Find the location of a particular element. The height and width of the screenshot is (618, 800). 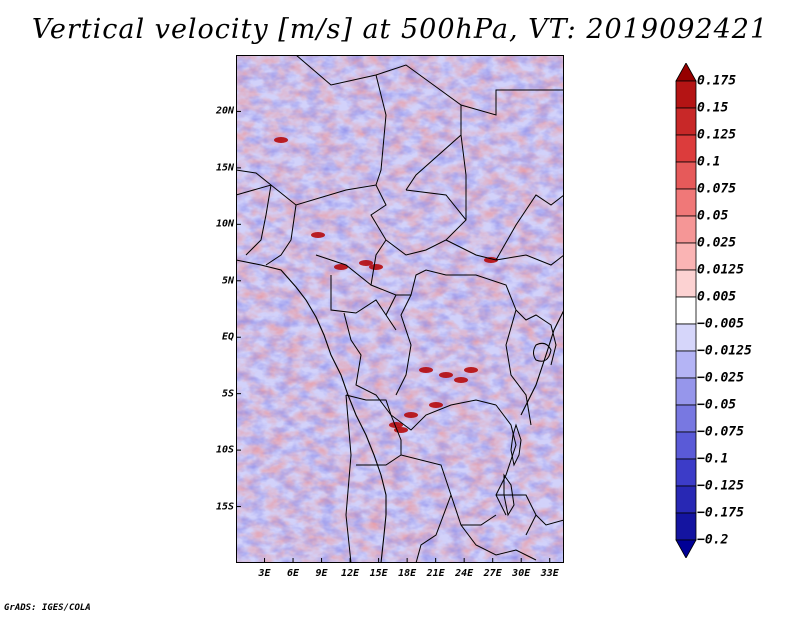

grads-credit: GrADS: IGES/COLA is located at coordinates (47, 608).